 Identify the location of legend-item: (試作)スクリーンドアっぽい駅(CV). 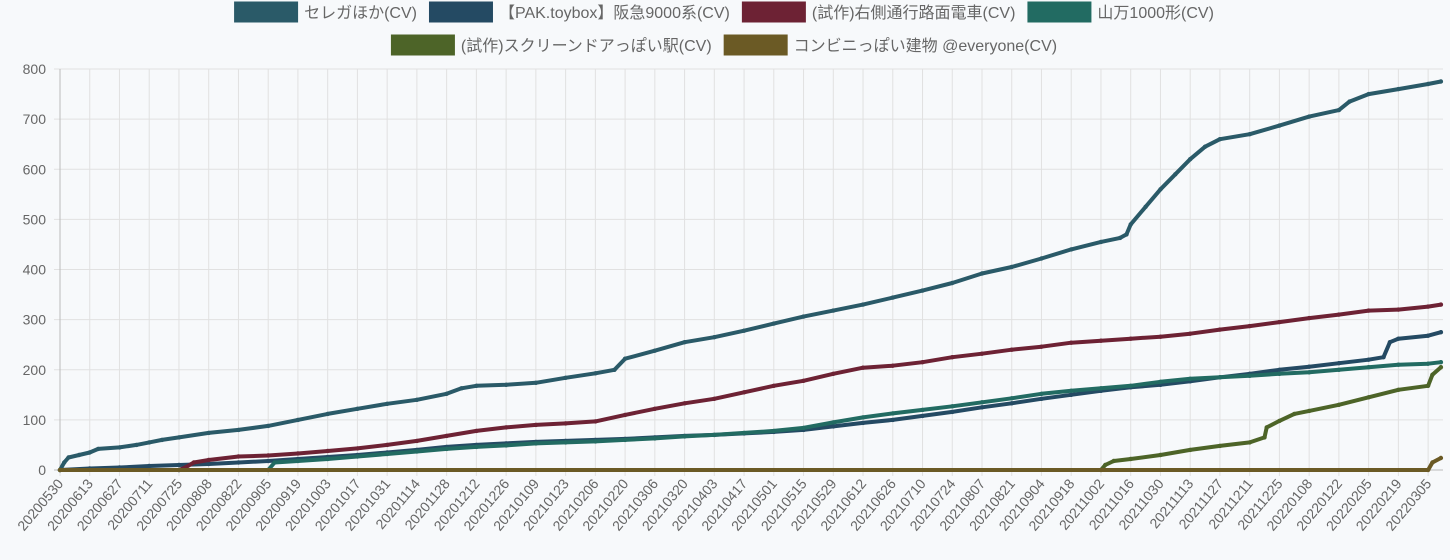
(551, 45).